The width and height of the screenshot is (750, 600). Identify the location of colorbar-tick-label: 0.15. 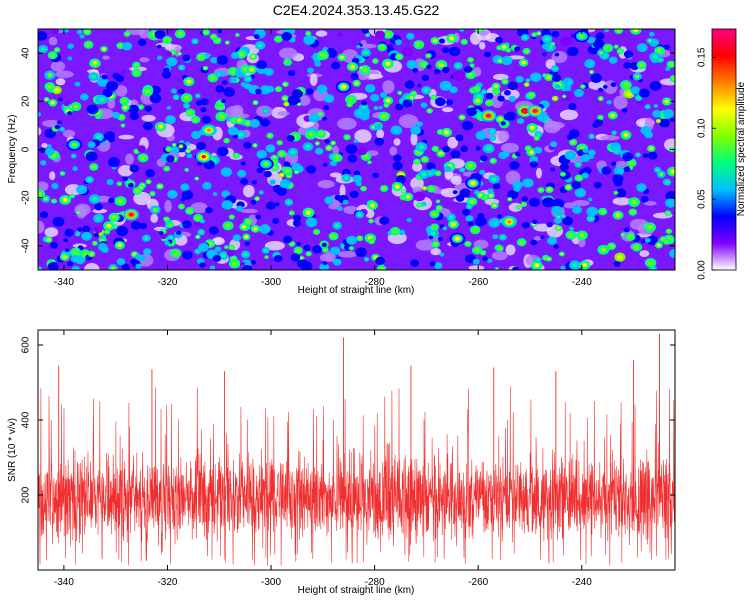
(702, 57).